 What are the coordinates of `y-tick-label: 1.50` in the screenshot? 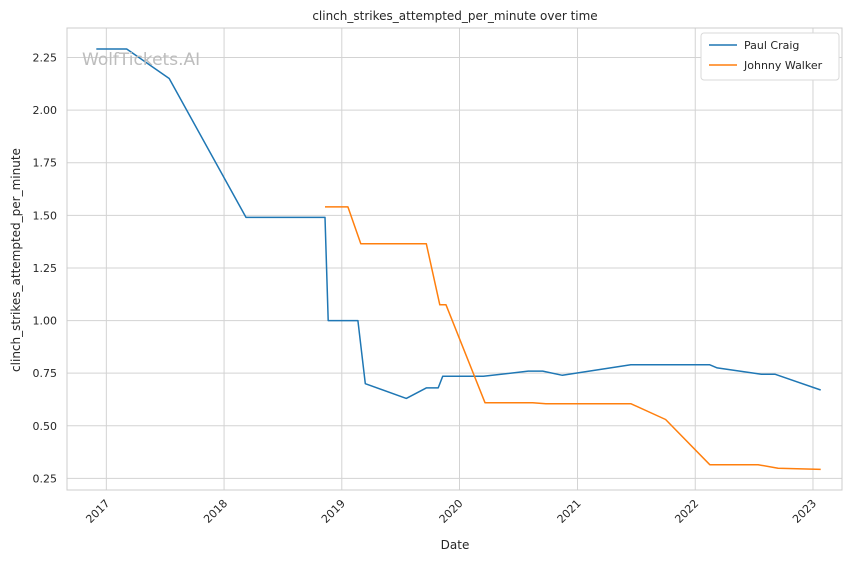 It's located at (45, 215).